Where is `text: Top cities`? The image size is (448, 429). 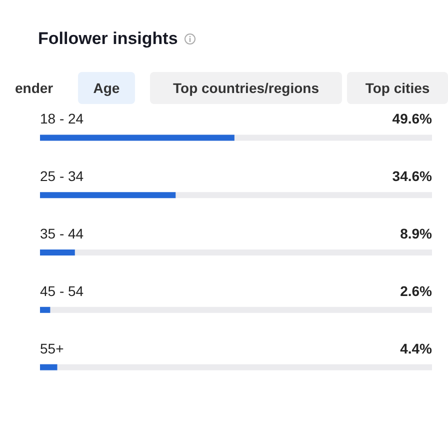
text: Top cities is located at coordinates (397, 88).